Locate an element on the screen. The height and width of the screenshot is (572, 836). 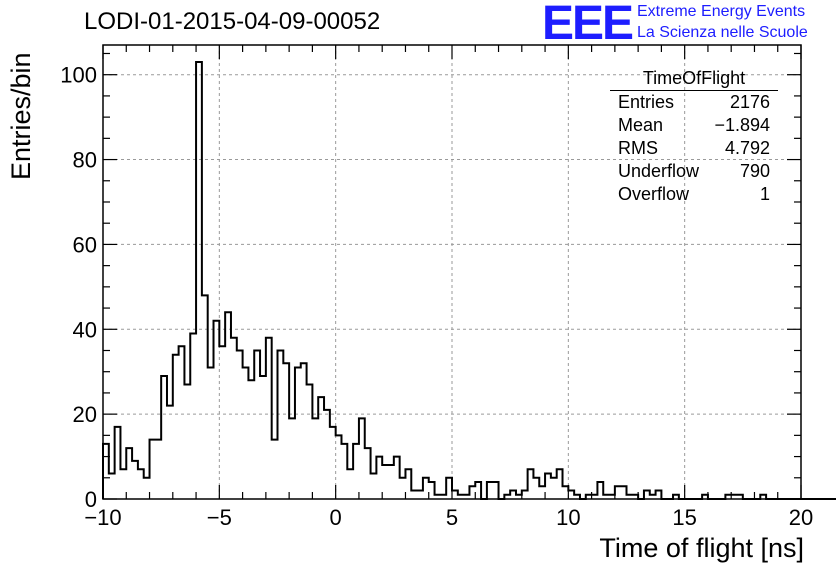
x-axis-label: Time of flight [ns] is located at coordinates (701, 548).